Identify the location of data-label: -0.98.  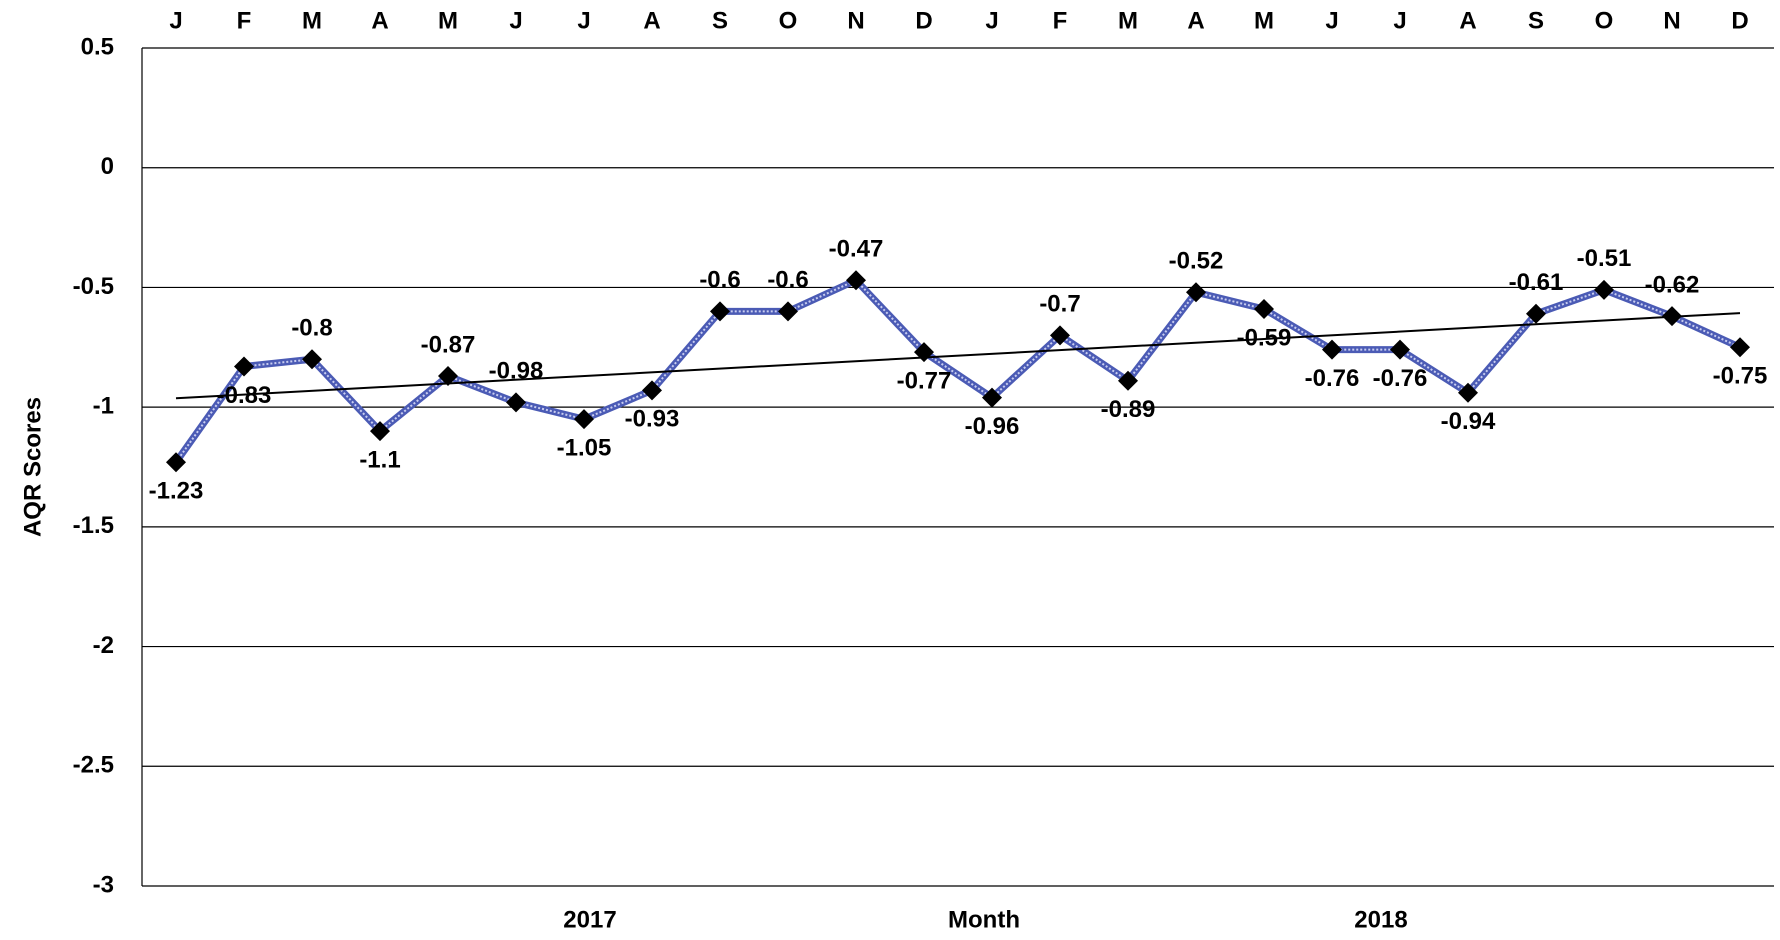
(516, 371).